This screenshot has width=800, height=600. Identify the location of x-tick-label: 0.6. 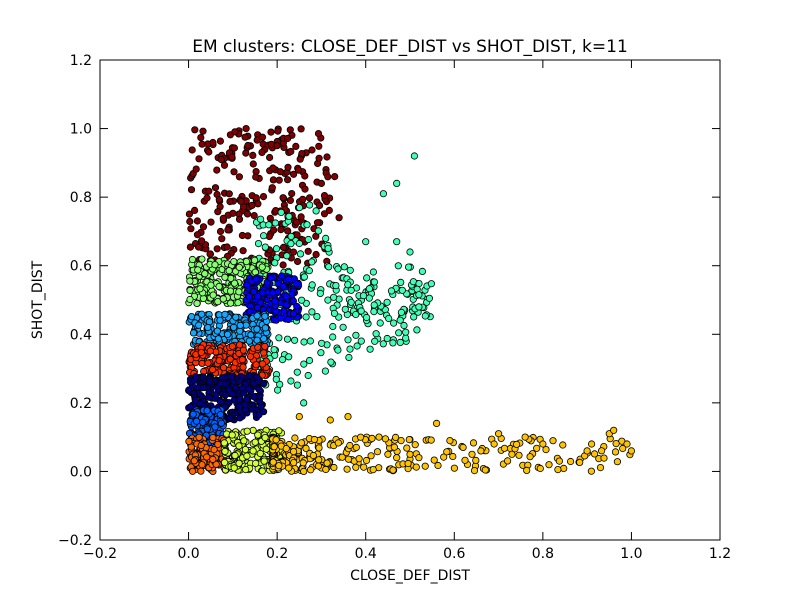
(454, 554).